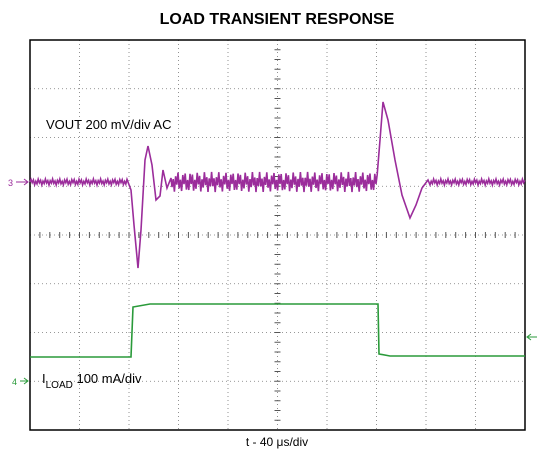 This screenshot has height=453, width=540. What do you see at coordinates (10, 183) in the screenshot?
I see `ch3-marker: 3` at bounding box center [10, 183].